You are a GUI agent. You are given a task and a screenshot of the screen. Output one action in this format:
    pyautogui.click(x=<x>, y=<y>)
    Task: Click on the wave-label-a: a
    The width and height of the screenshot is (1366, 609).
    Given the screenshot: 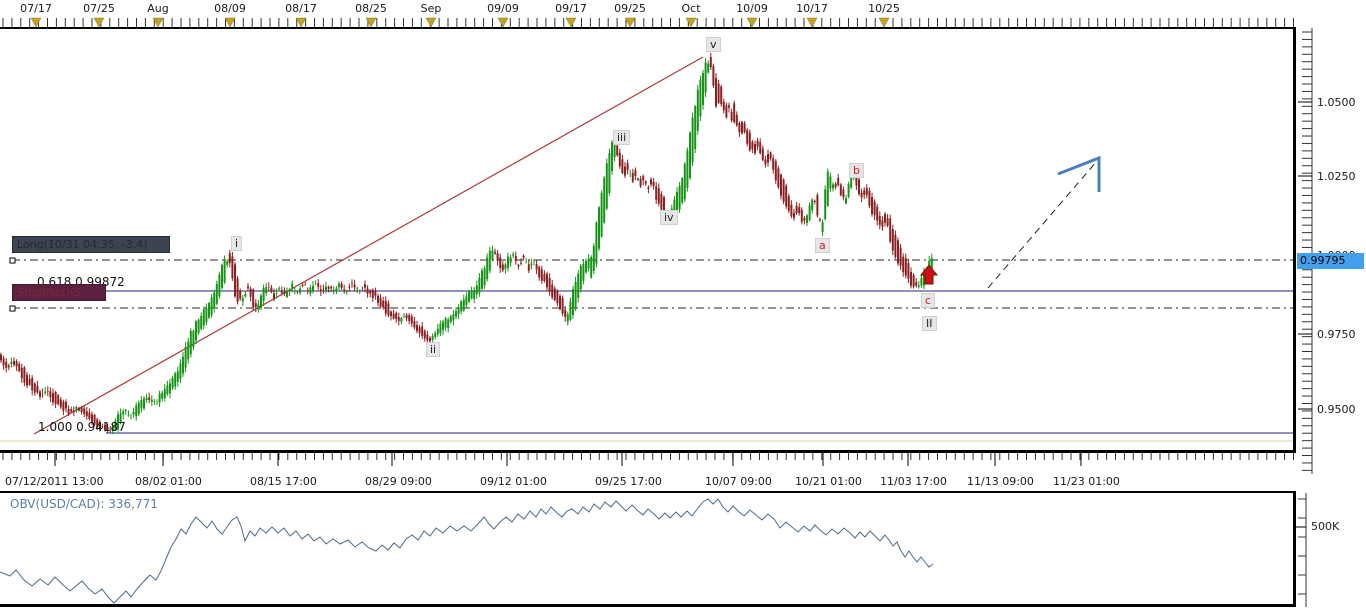 What is the action you would take?
    pyautogui.click(x=822, y=245)
    